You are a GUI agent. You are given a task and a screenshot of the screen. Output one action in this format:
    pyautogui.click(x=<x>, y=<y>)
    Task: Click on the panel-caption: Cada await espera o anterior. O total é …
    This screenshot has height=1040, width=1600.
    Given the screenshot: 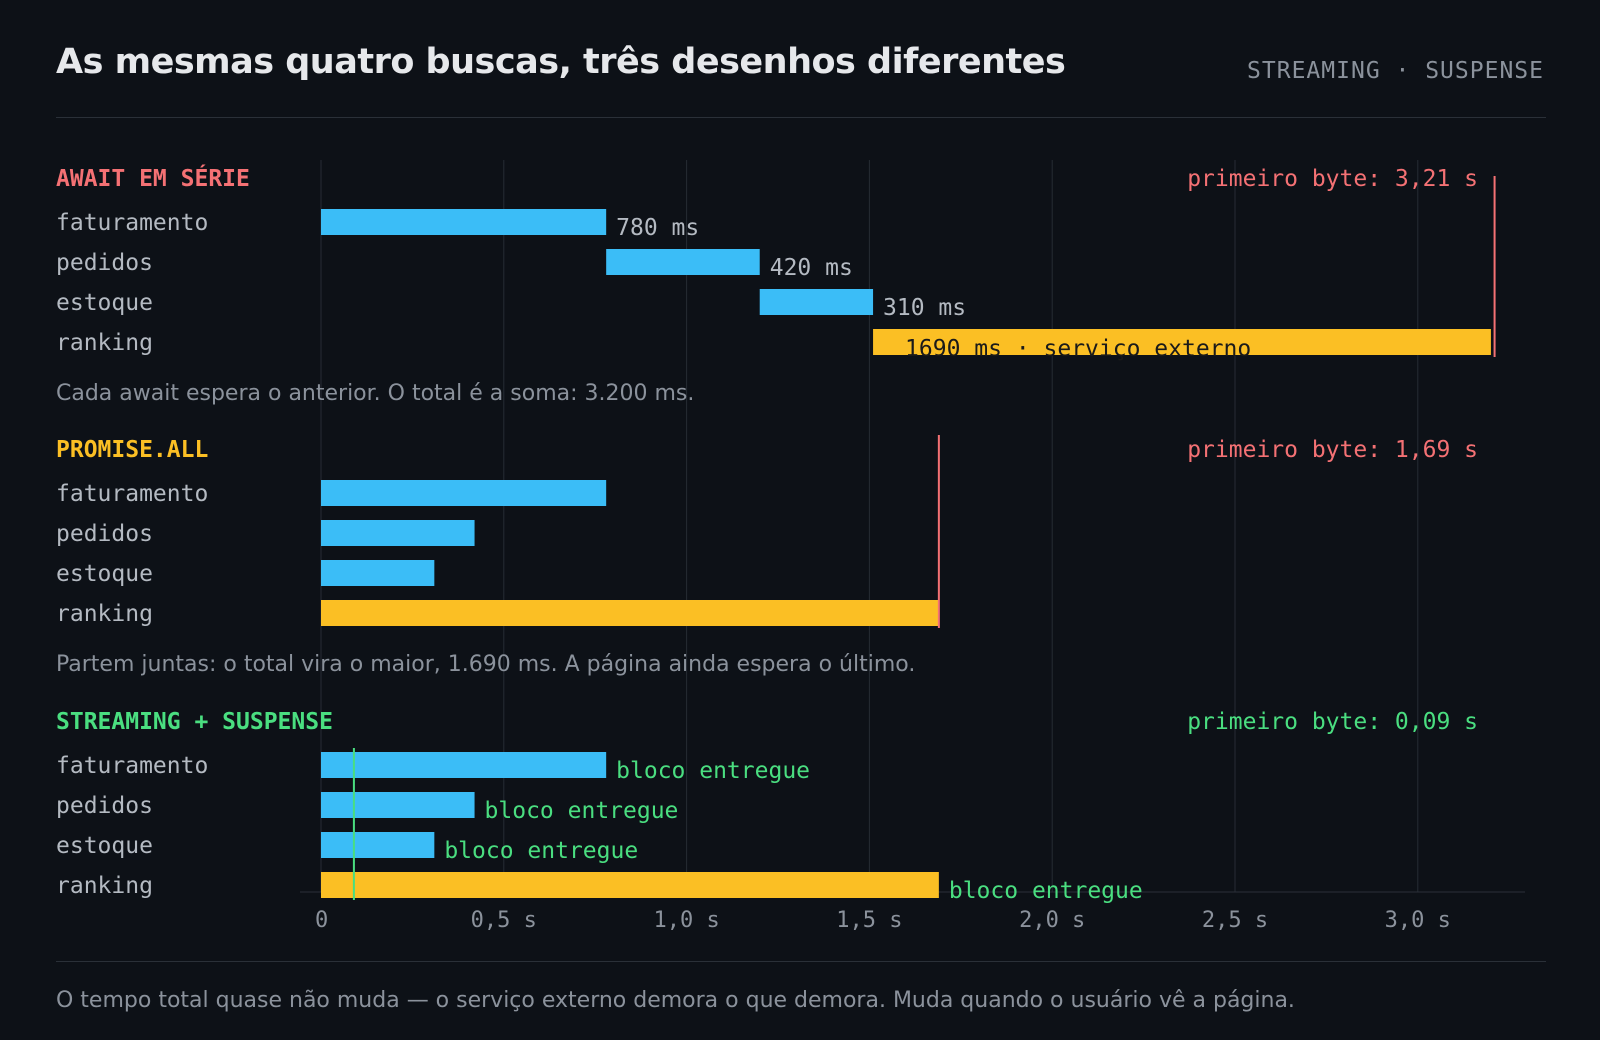 What is the action you would take?
    pyautogui.click(x=375, y=393)
    